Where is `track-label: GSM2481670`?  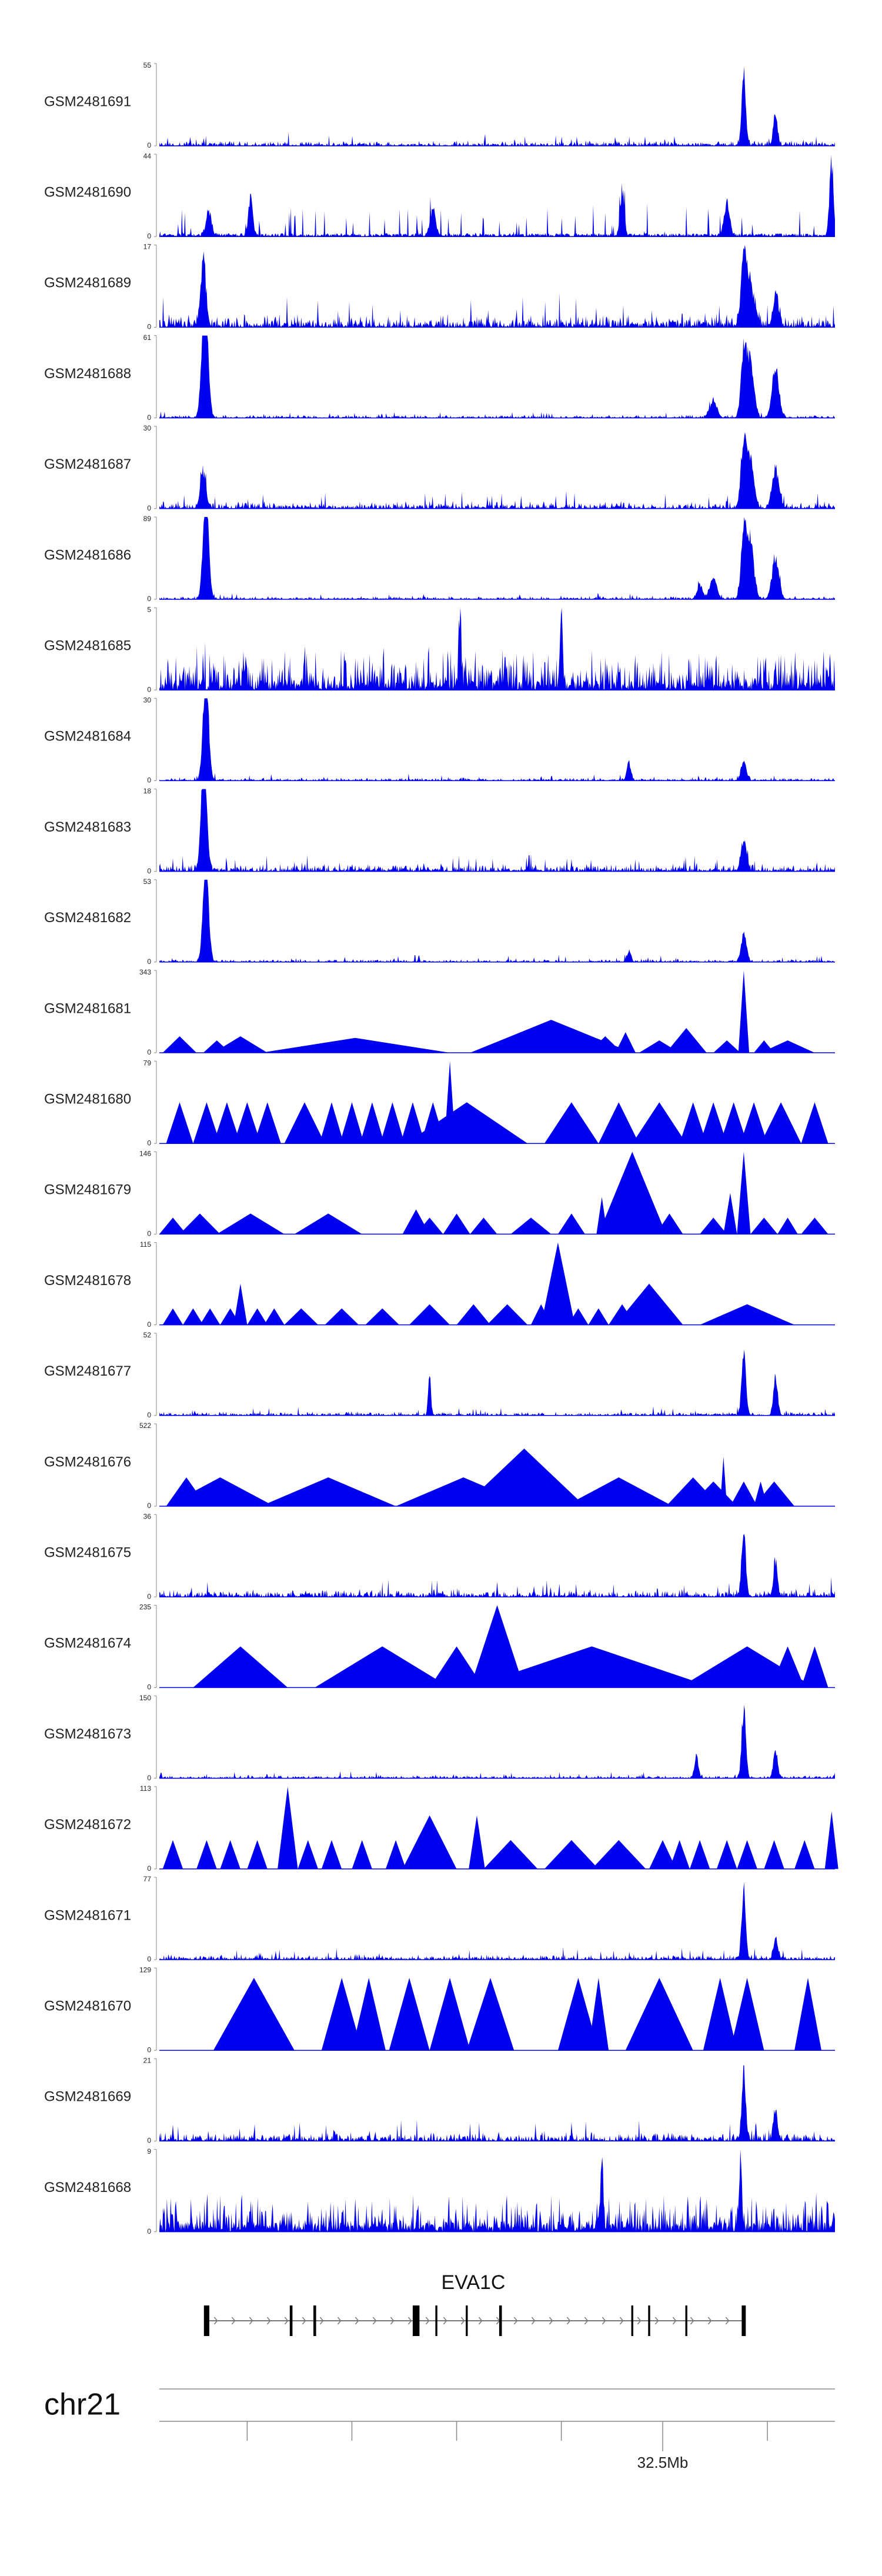
track-label: GSM2481670 is located at coordinates (87, 2006).